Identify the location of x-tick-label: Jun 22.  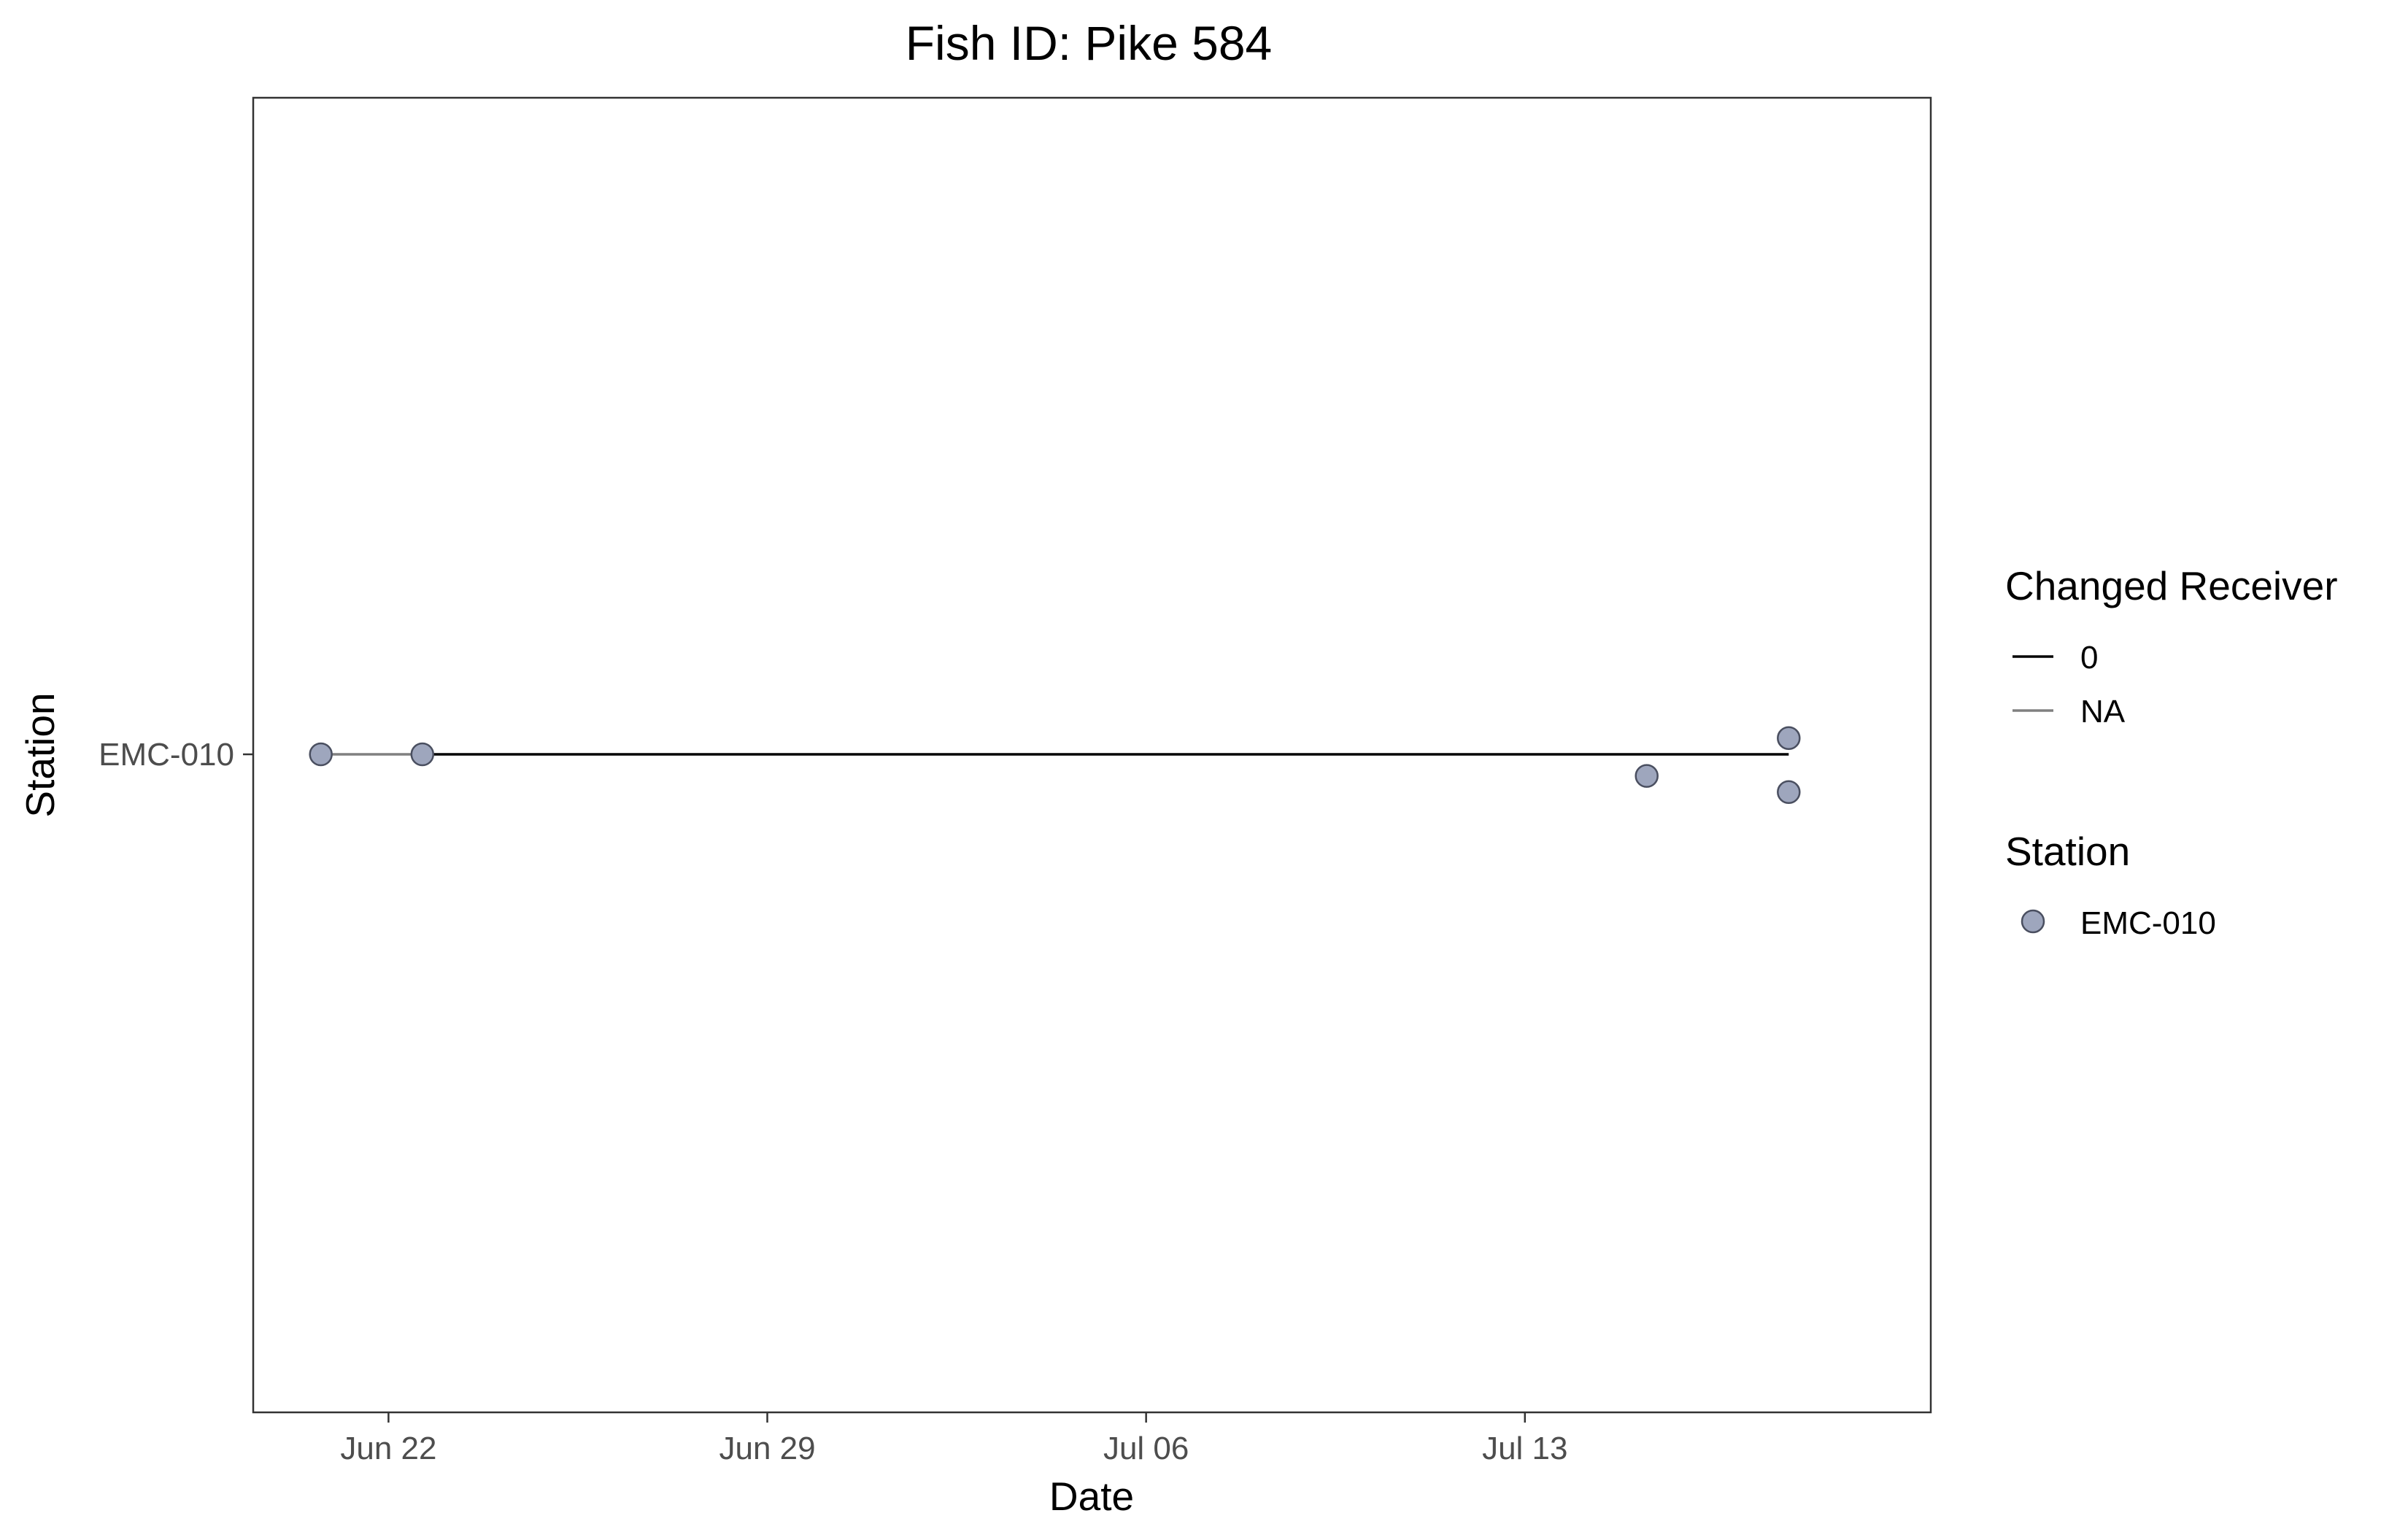
(388, 1449).